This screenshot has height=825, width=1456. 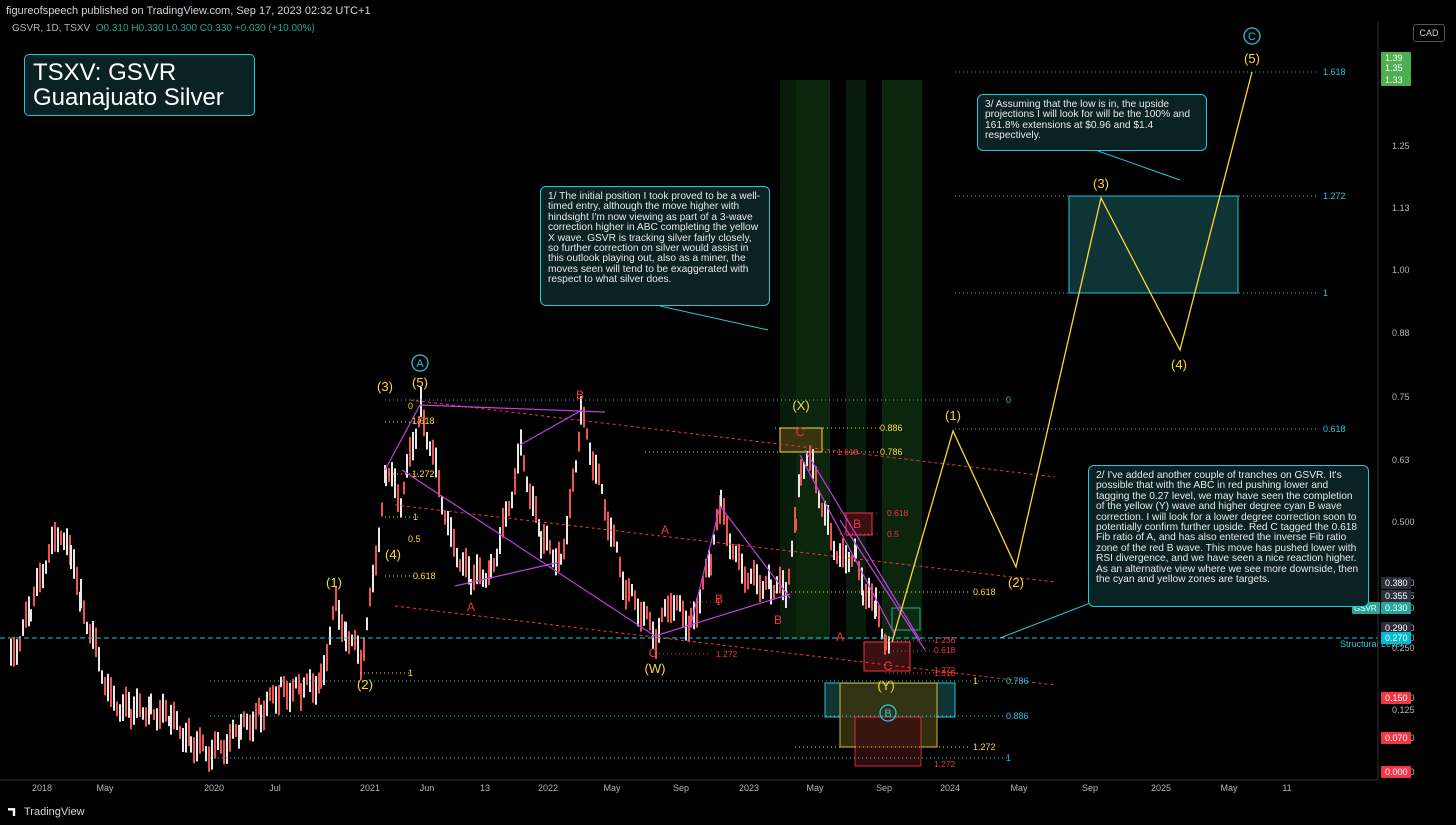 What do you see at coordinates (215, 28) in the screenshot?
I see `close-value: C0.330` at bounding box center [215, 28].